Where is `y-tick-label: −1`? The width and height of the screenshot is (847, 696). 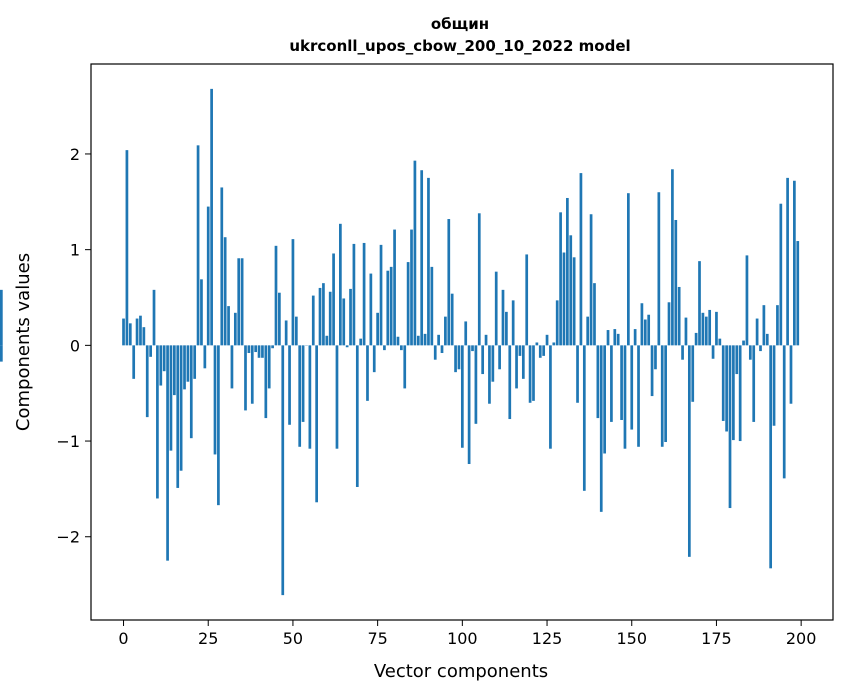 y-tick-label: −1 is located at coordinates (68, 441).